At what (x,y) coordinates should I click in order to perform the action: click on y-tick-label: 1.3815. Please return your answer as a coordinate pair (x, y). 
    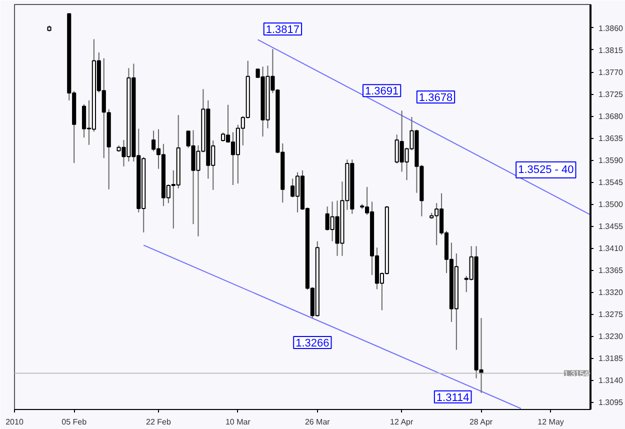
    Looking at the image, I should click on (611, 50).